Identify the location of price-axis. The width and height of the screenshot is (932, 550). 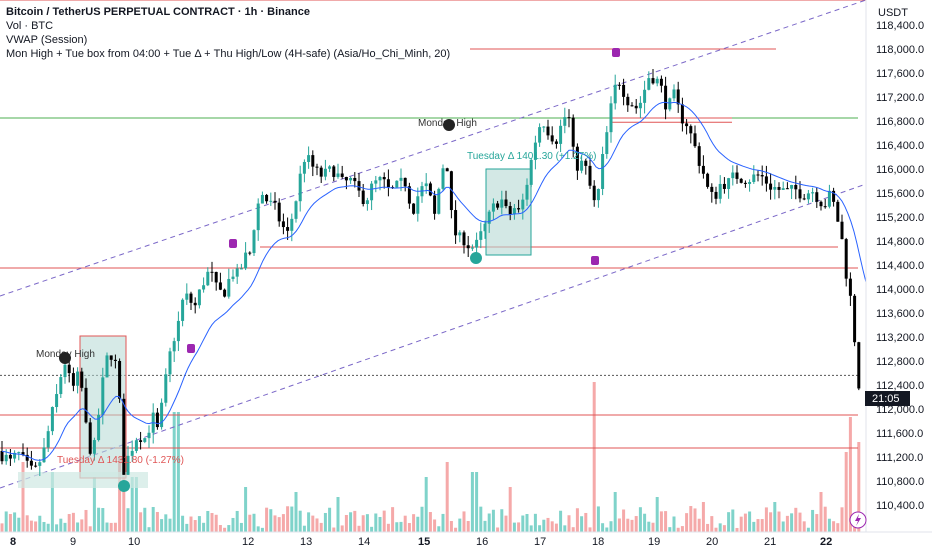
(899, 266).